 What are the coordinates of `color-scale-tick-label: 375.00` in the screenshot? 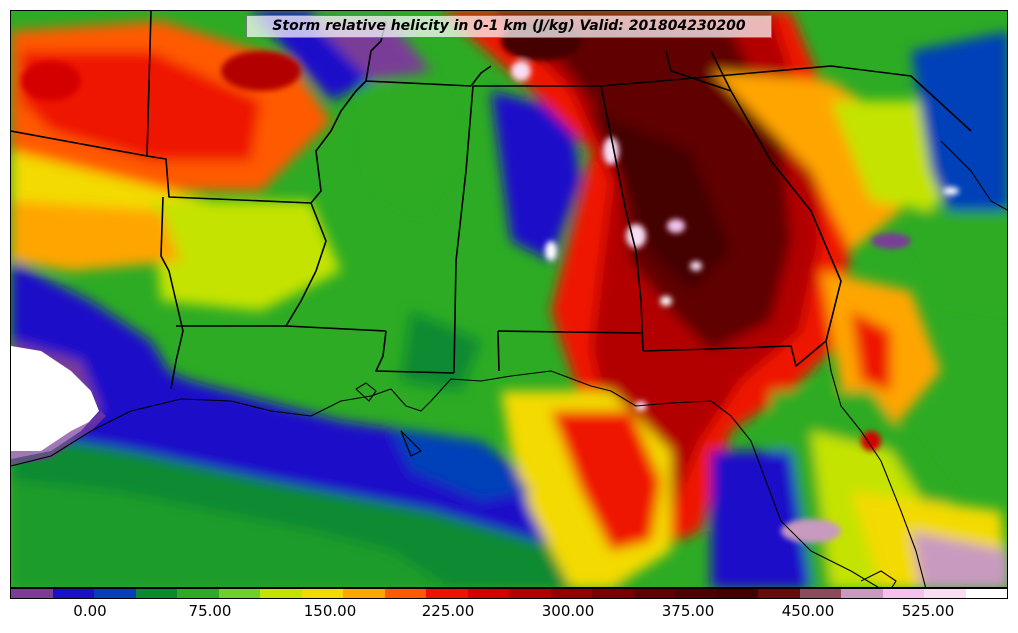 It's located at (688, 611).